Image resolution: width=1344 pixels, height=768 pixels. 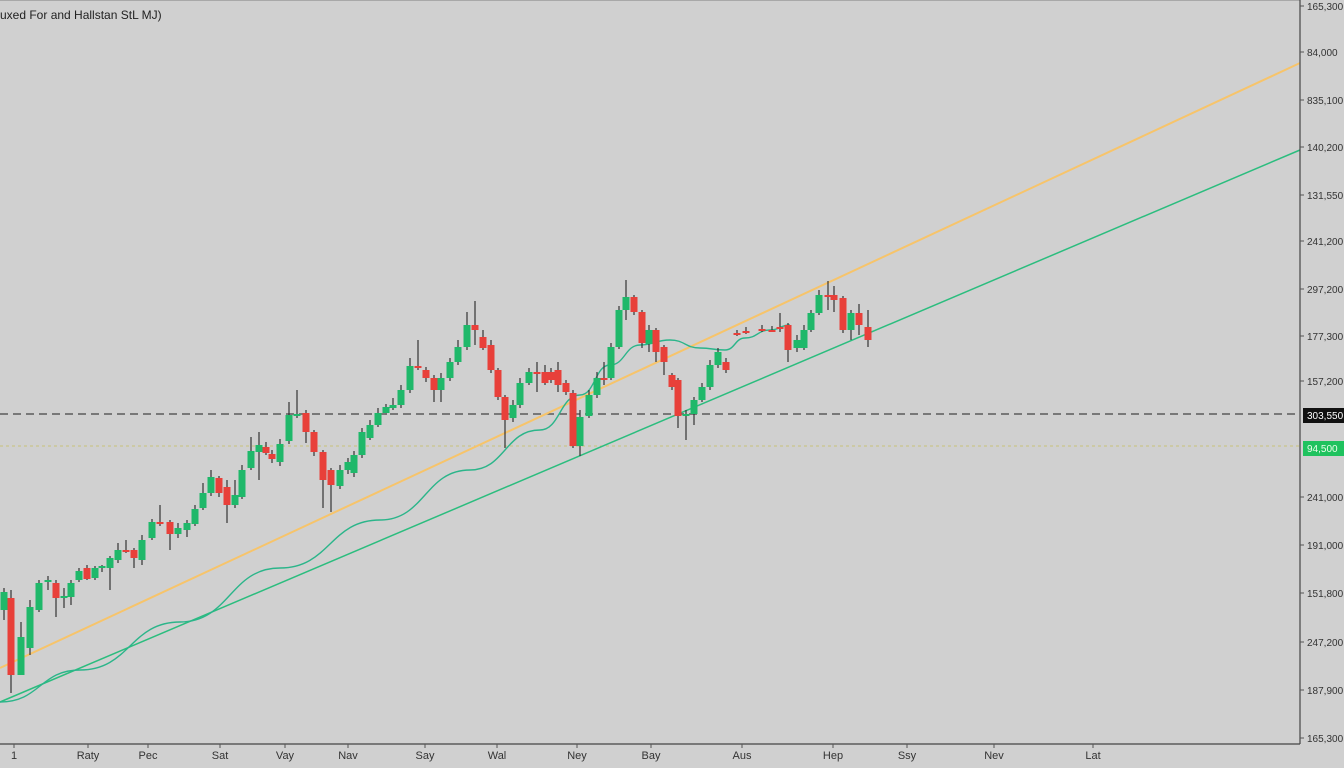 I want to click on y-tick-label: 241,200, so click(x=1325, y=242).